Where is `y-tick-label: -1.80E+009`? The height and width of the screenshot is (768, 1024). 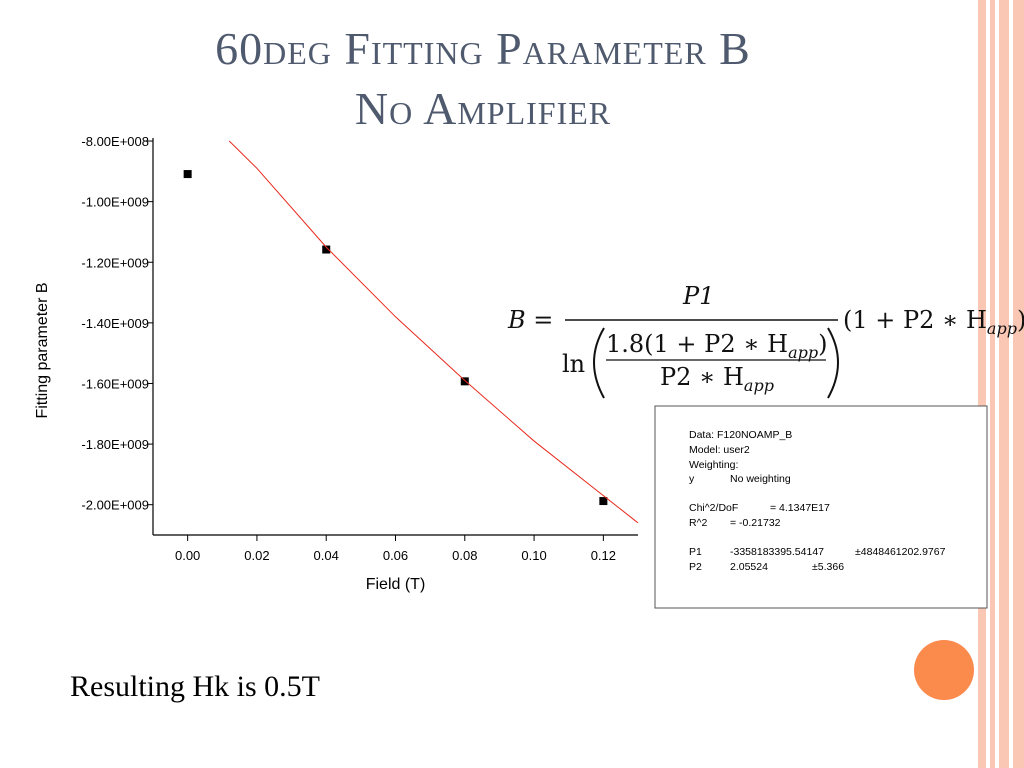 y-tick-label: -1.80E+009 is located at coordinates (115, 444).